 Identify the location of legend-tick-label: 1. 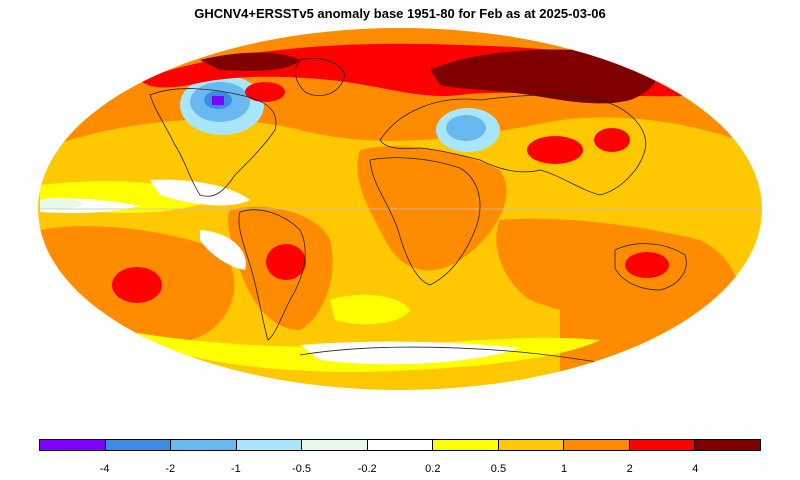
(564, 469).